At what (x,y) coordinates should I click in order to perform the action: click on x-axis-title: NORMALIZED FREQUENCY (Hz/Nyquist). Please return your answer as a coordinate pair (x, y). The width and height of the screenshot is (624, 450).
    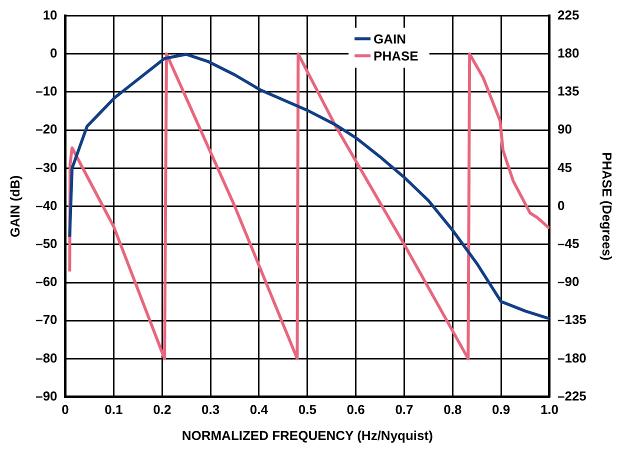
    Looking at the image, I should click on (307, 435).